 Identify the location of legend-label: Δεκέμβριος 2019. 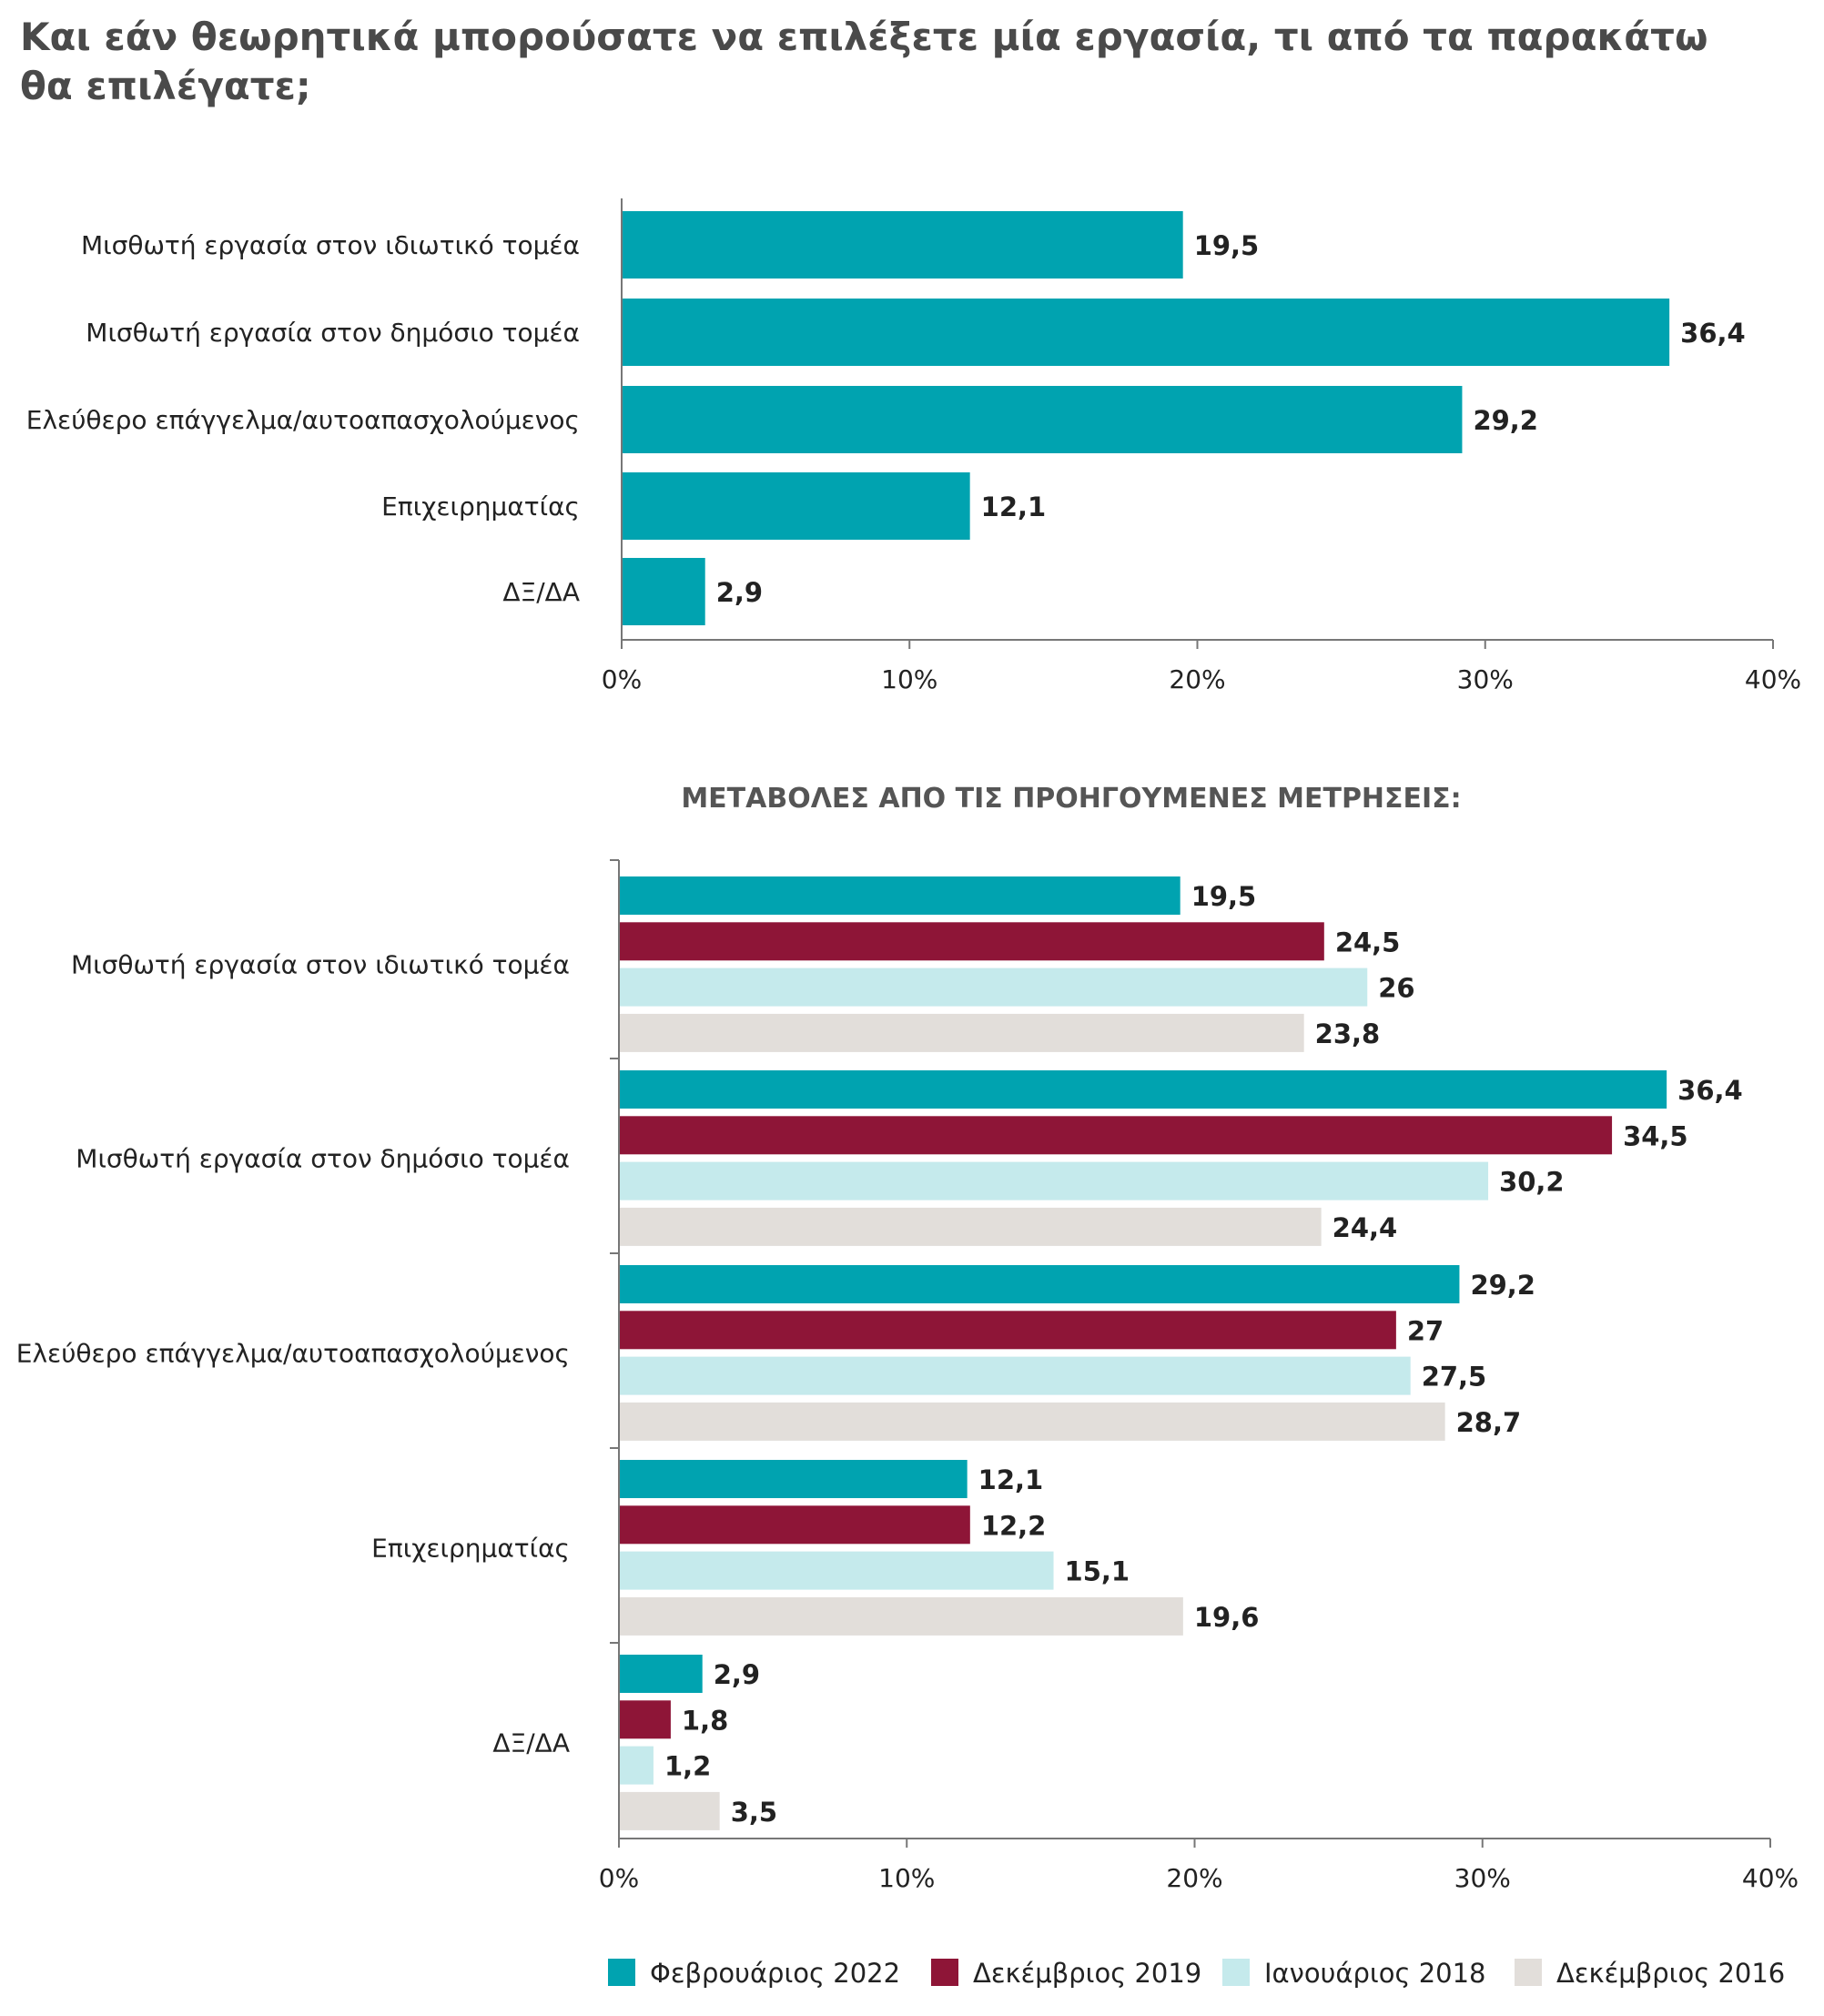
(1087, 1973).